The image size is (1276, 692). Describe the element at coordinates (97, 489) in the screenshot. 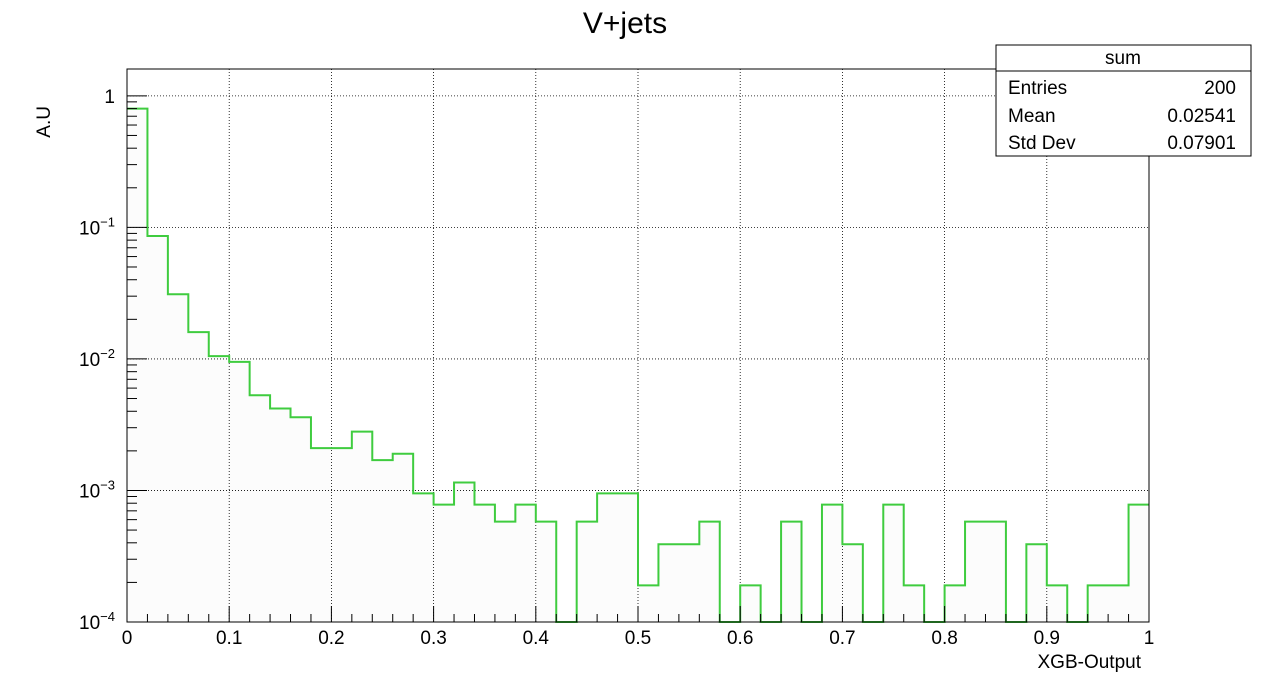

I see `y-tick-label: 10⁻³` at that location.